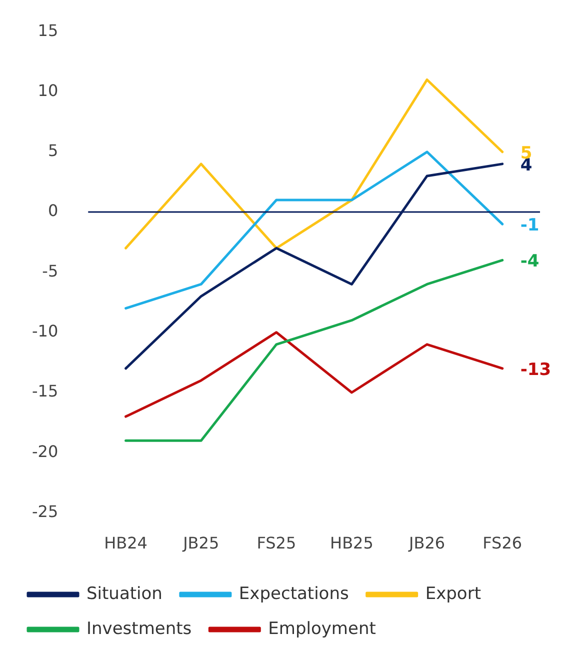  Describe the element at coordinates (53, 210) in the screenshot. I see `y-tick-label: 0` at that location.